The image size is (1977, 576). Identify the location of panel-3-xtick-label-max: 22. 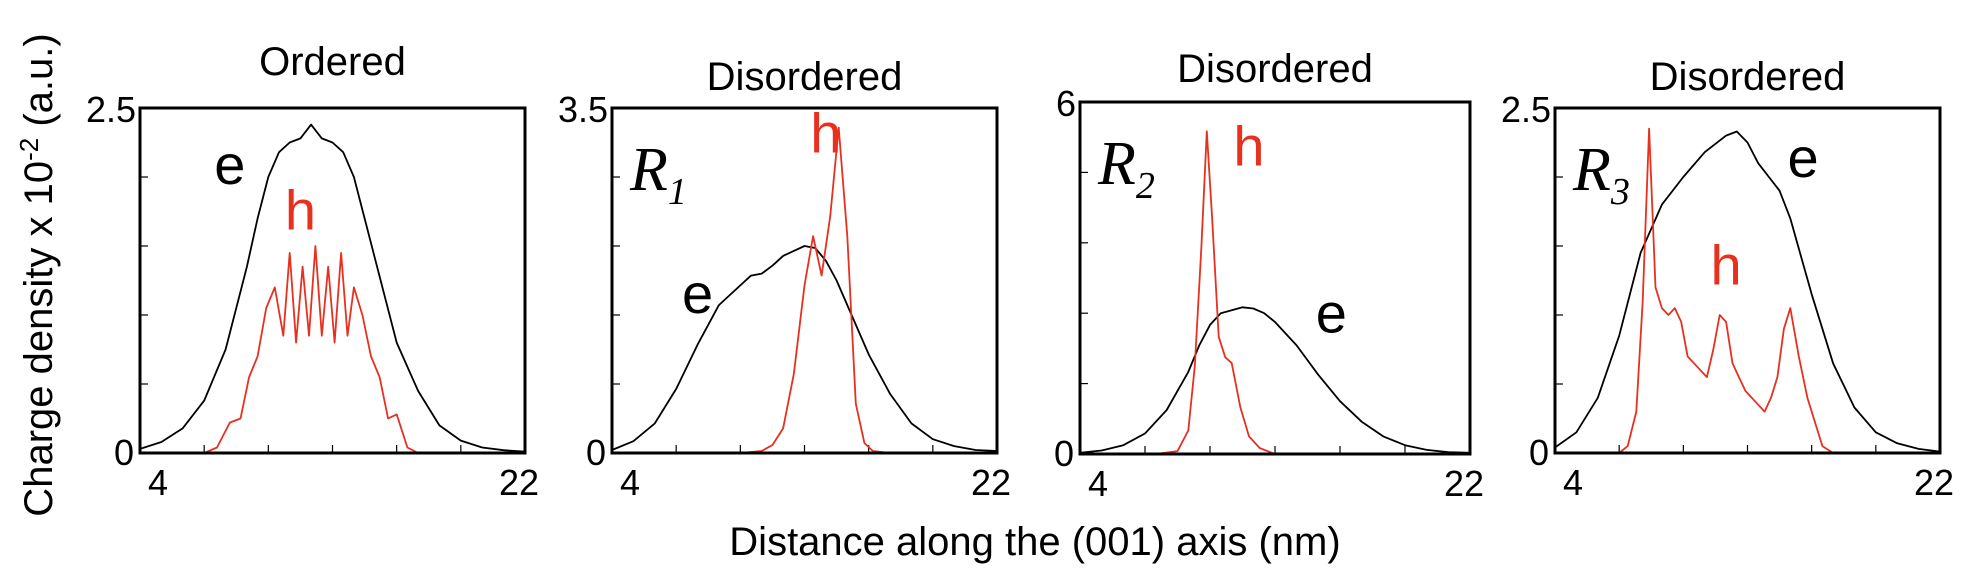
(1464, 483).